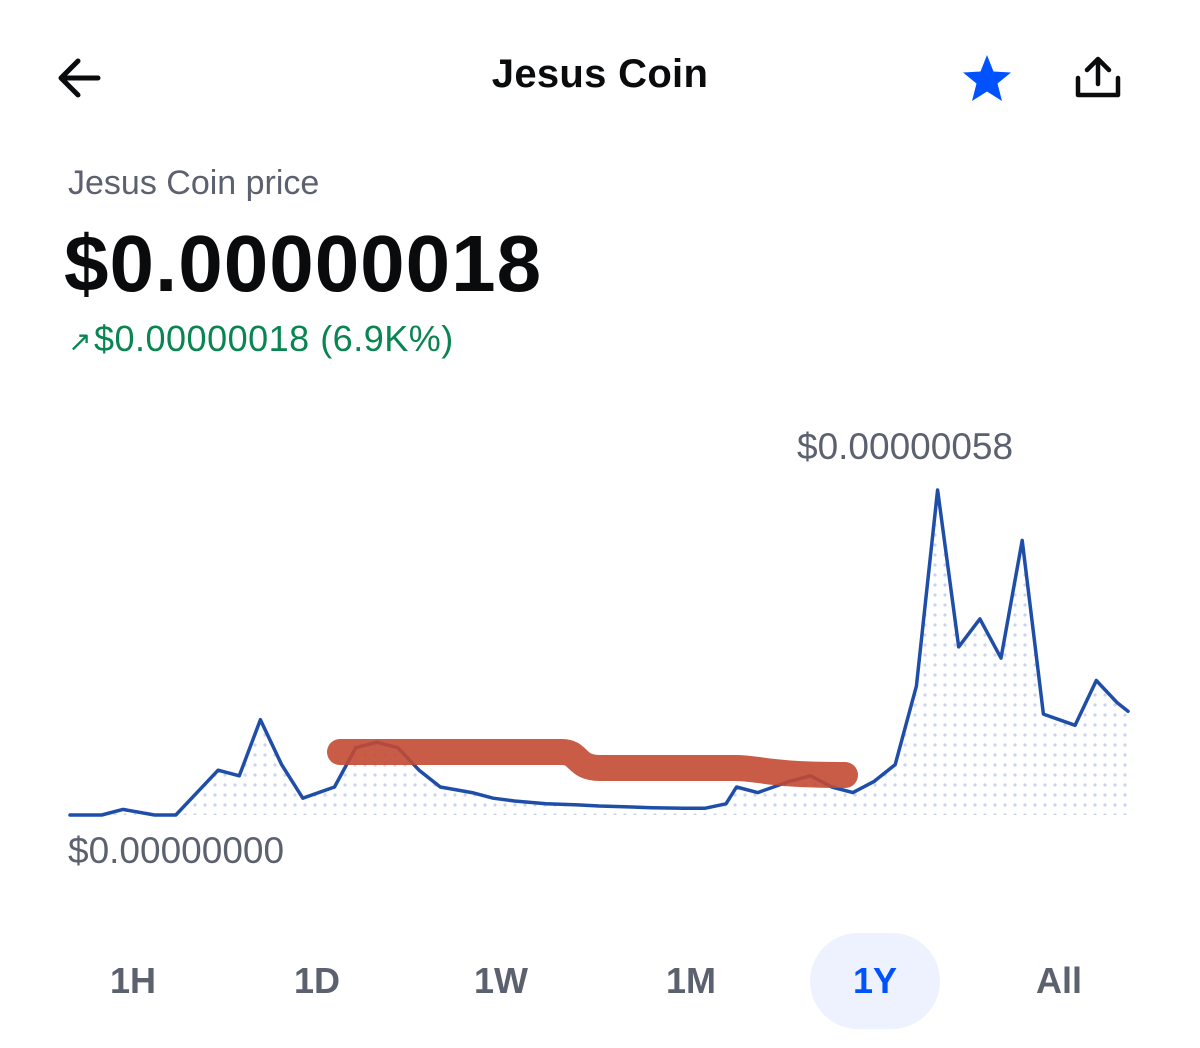 This screenshot has height=1048, width=1200. What do you see at coordinates (1098, 77) in the screenshot?
I see `share-icon` at bounding box center [1098, 77].